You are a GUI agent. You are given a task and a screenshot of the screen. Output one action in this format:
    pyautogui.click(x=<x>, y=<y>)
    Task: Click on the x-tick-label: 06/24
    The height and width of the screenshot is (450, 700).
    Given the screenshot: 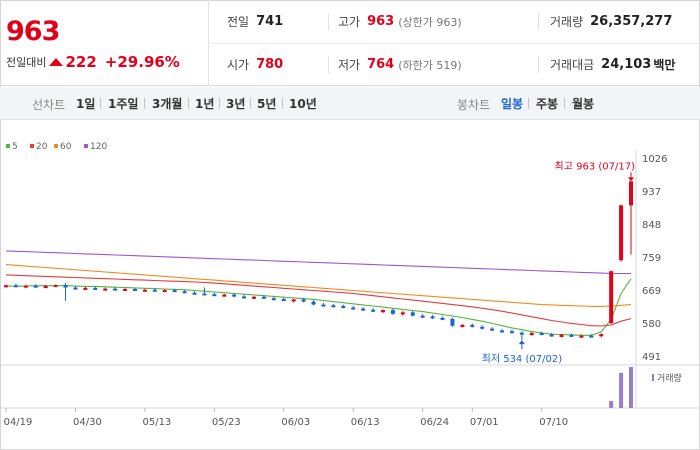 What is the action you would take?
    pyautogui.click(x=434, y=422)
    